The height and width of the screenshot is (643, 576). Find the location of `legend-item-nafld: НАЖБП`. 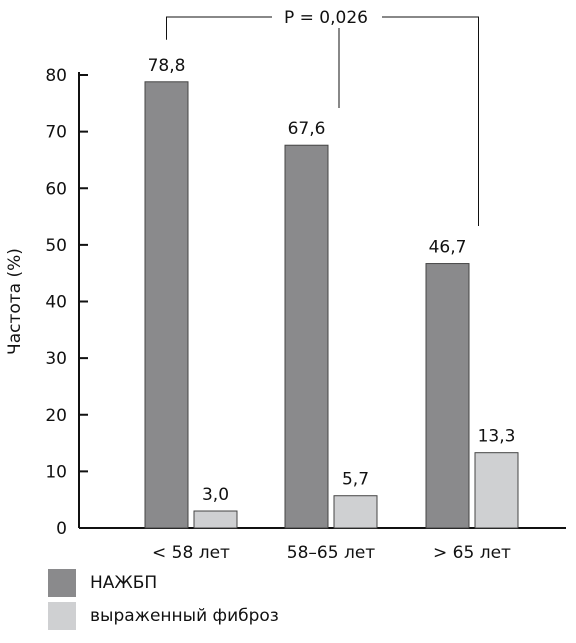

legend-item-nafld: НАЖБП is located at coordinates (102, 583).